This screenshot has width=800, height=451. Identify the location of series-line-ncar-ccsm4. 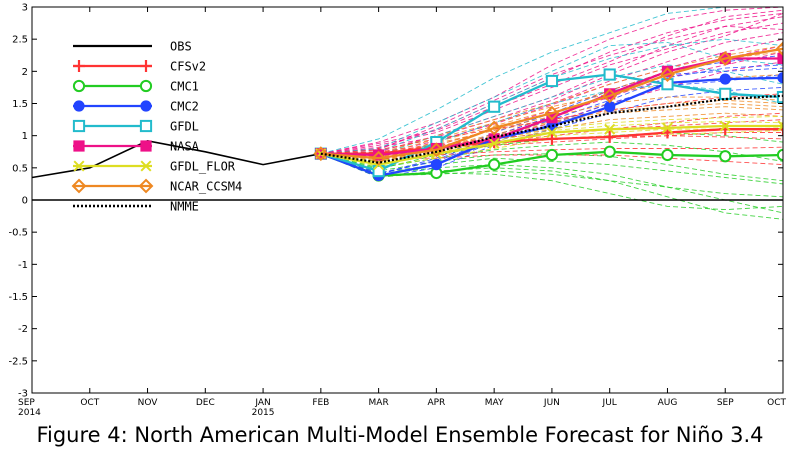
(551, 103).